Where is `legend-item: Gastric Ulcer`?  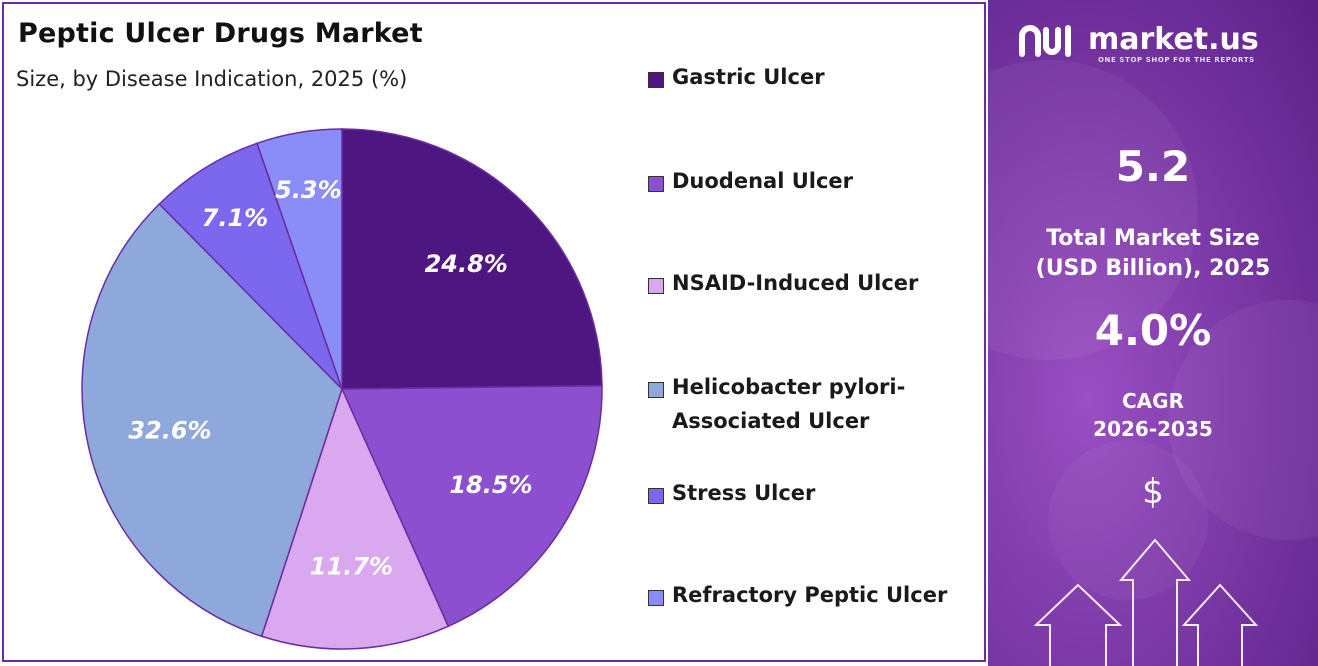 legend-item: Gastric Ulcer is located at coordinates (736, 79).